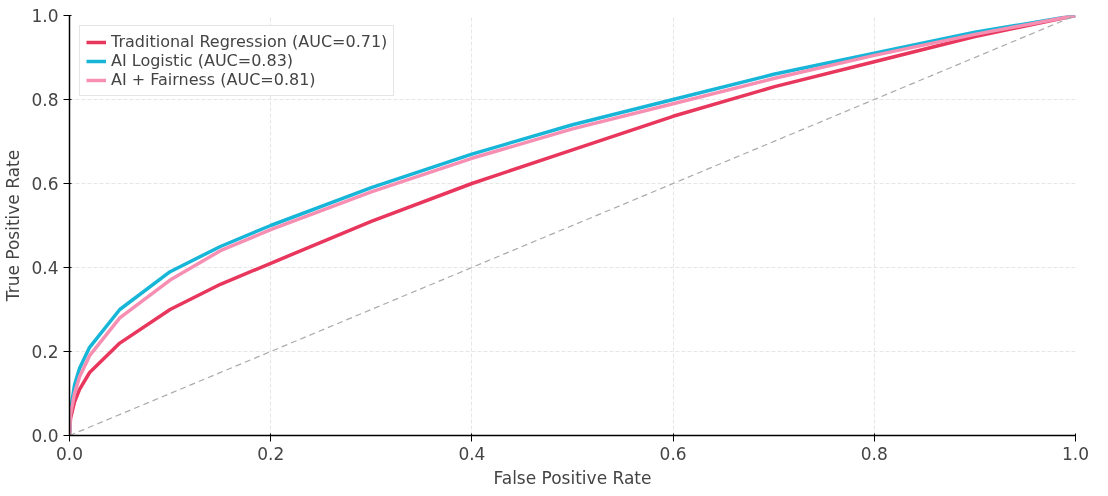  Describe the element at coordinates (472, 453) in the screenshot. I see `x-tick-label: 0.4` at that location.